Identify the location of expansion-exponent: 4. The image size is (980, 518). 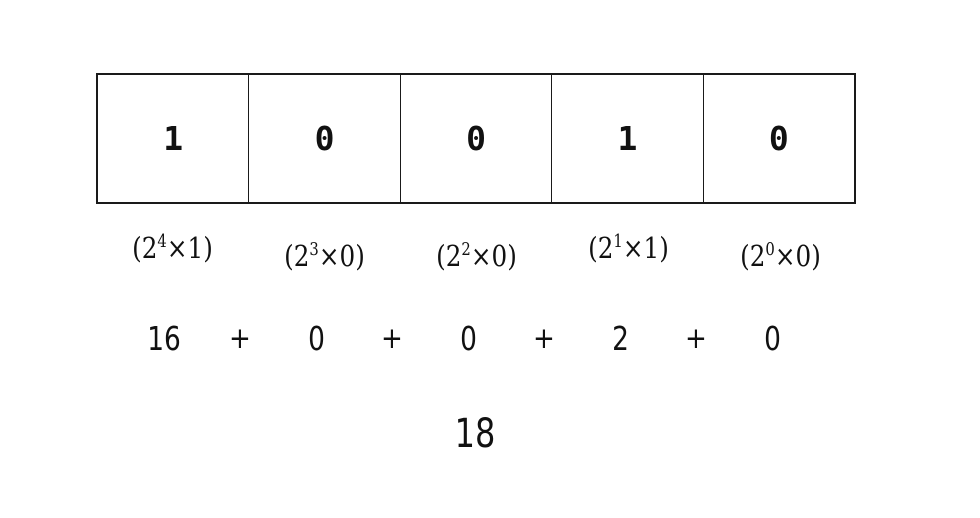
(161, 242).